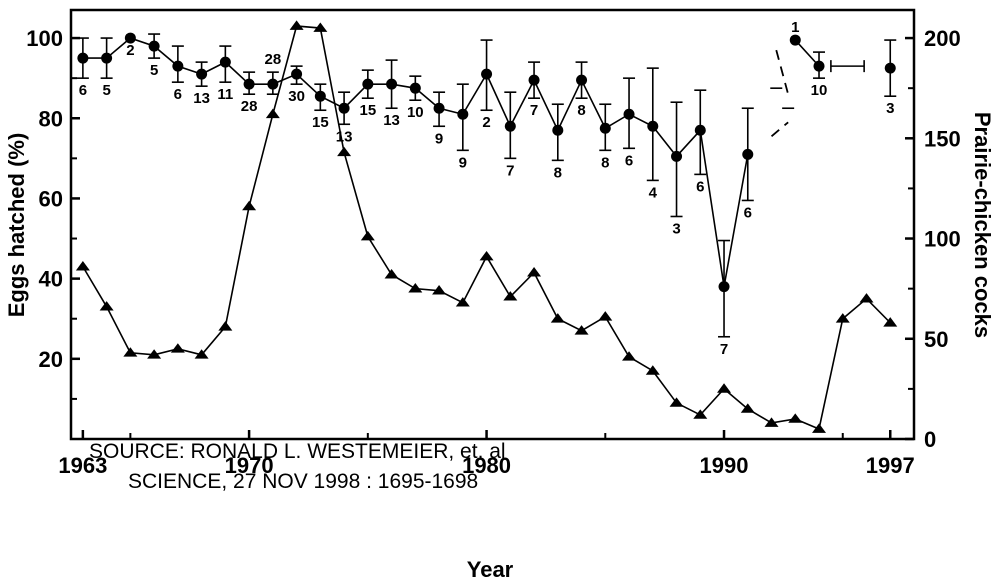  I want to click on sample-size-label-1964: 5, so click(106, 90).